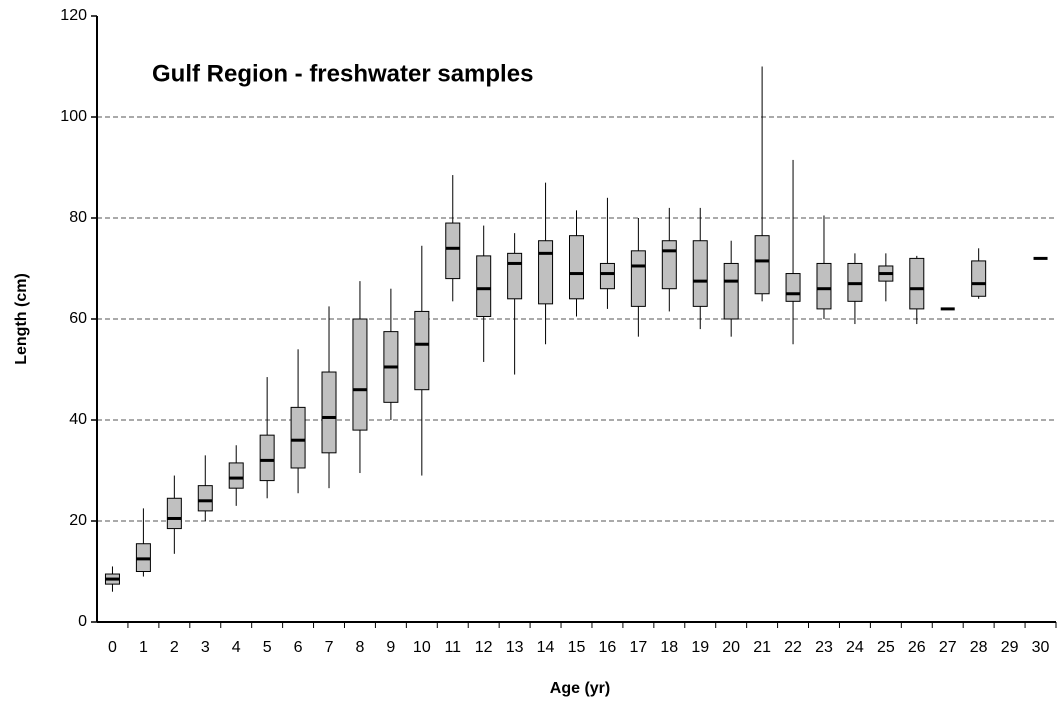 The image size is (1057, 702). Describe the element at coordinates (422, 647) in the screenshot. I see `x-tick-label: 10` at that location.